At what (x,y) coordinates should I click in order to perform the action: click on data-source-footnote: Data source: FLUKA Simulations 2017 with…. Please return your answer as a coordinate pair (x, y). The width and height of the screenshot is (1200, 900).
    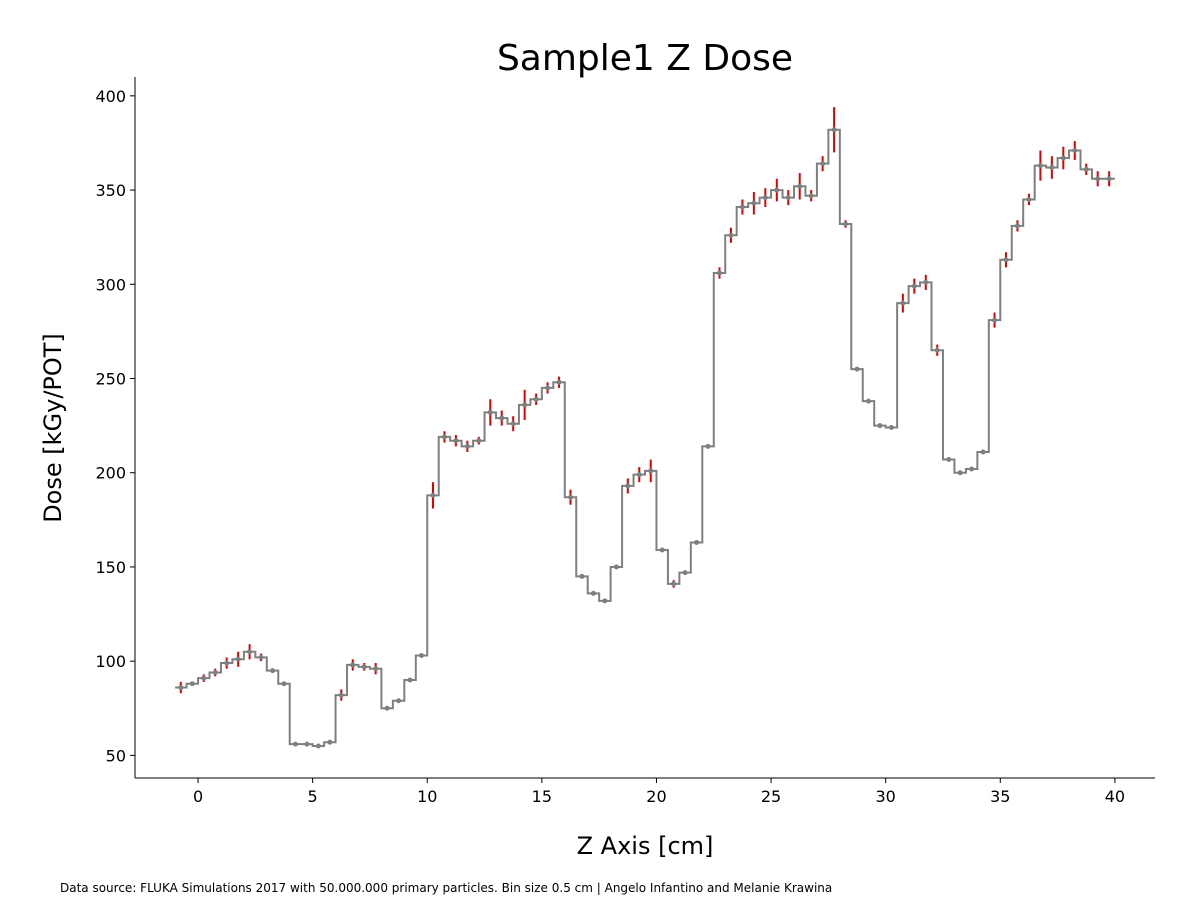
    Looking at the image, I should click on (446, 888).